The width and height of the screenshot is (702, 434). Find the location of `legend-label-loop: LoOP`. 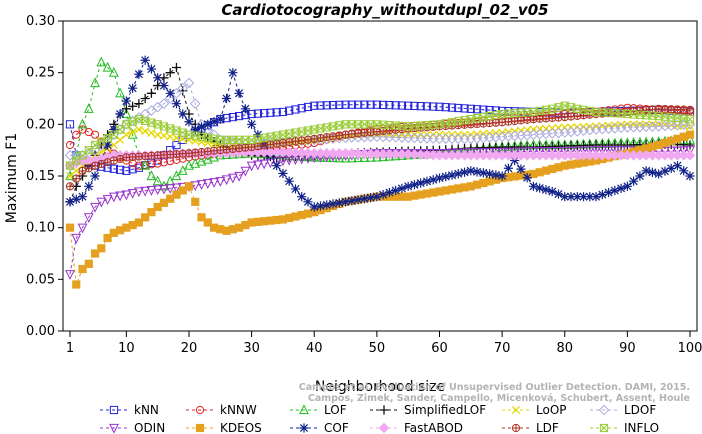

legend-label-loop: LoOP is located at coordinates (551, 410).